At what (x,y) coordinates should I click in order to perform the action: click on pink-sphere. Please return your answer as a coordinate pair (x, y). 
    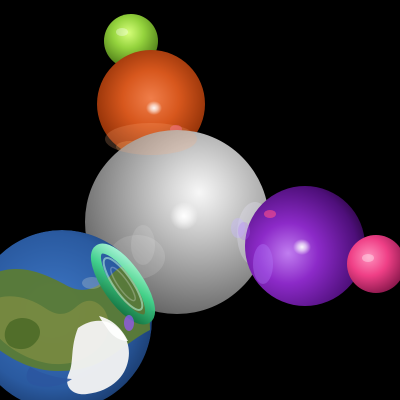
    Looking at the image, I should click on (373, 264).